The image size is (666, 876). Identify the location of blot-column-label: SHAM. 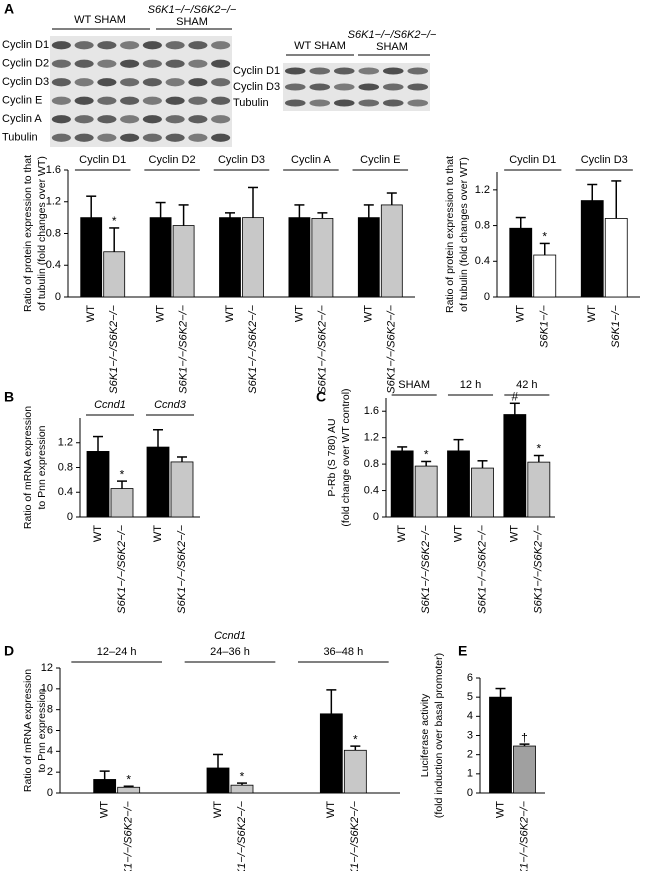
(192, 22).